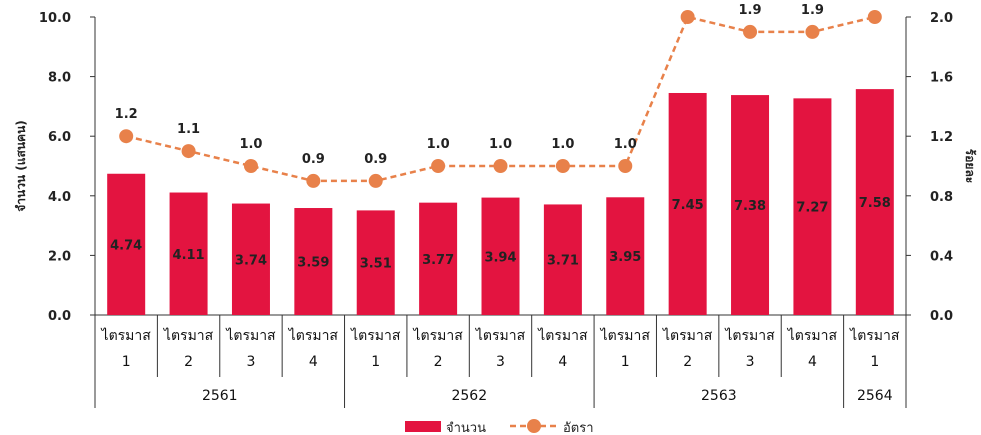 This screenshot has width=981, height=435. I want to click on year-label: 2563, so click(719, 396).